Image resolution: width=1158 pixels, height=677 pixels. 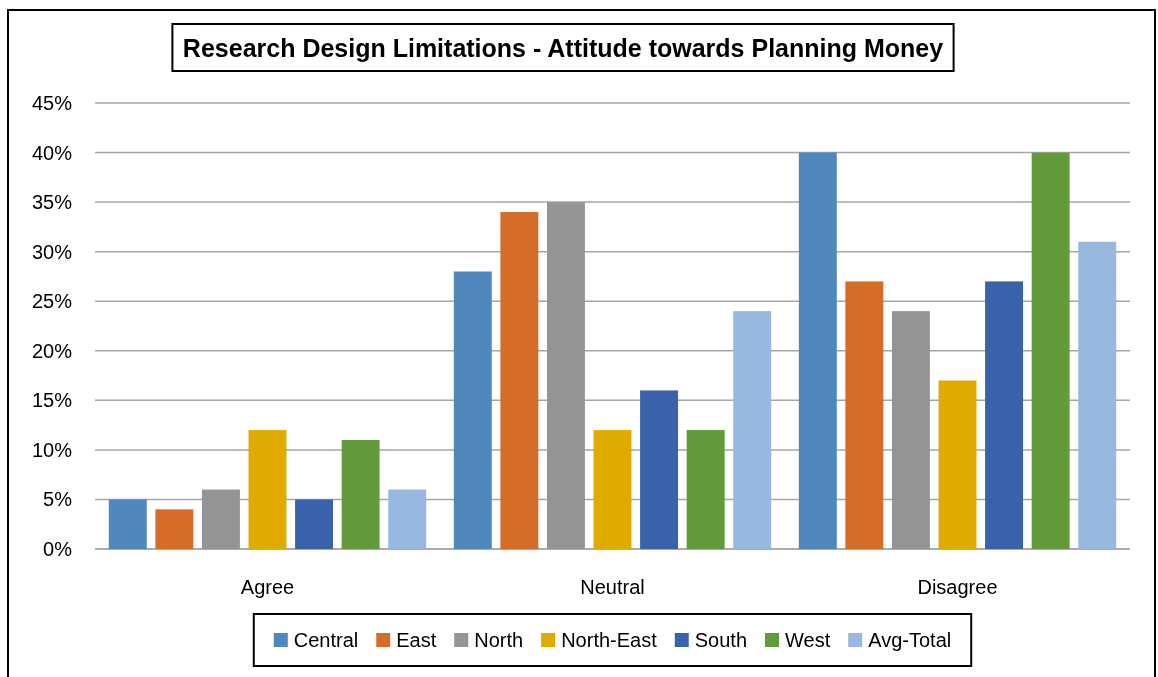 I want to click on y-tick-label: 20%, so click(x=52, y=350).